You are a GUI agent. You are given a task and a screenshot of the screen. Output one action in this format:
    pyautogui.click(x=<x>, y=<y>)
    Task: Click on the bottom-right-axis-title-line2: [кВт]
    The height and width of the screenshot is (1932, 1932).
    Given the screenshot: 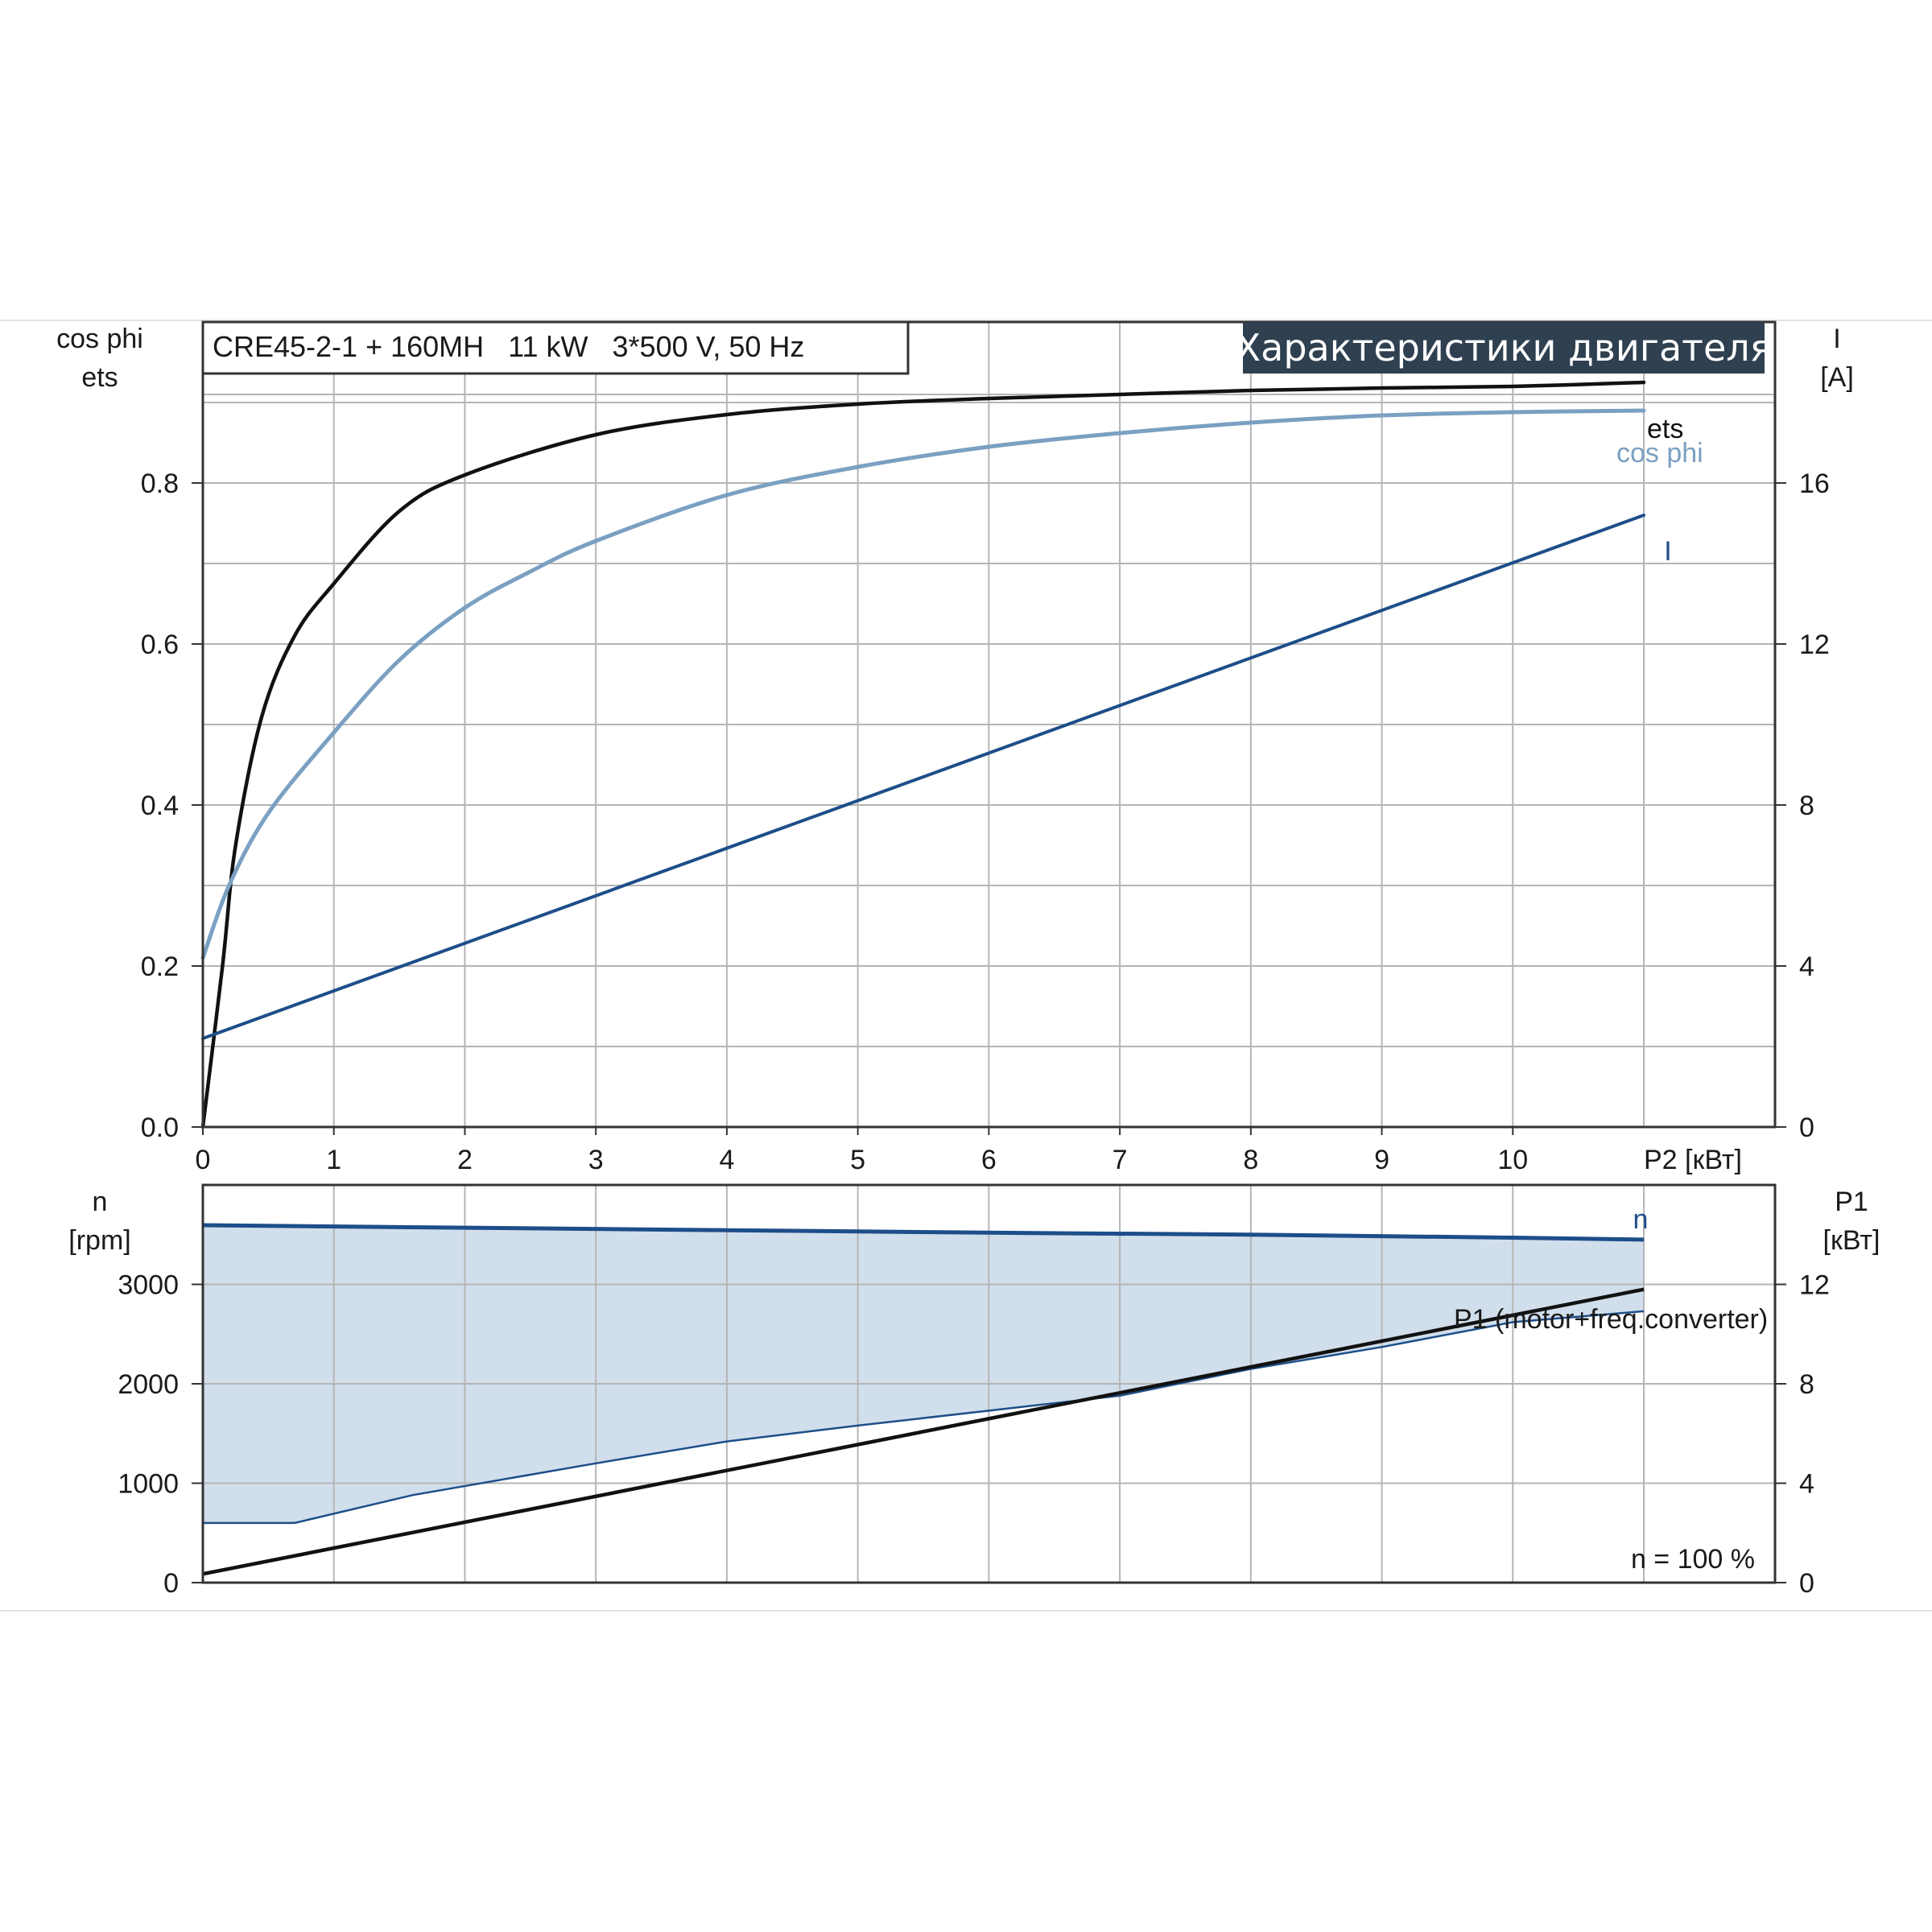 What is the action you would take?
    pyautogui.click(x=1851, y=1240)
    